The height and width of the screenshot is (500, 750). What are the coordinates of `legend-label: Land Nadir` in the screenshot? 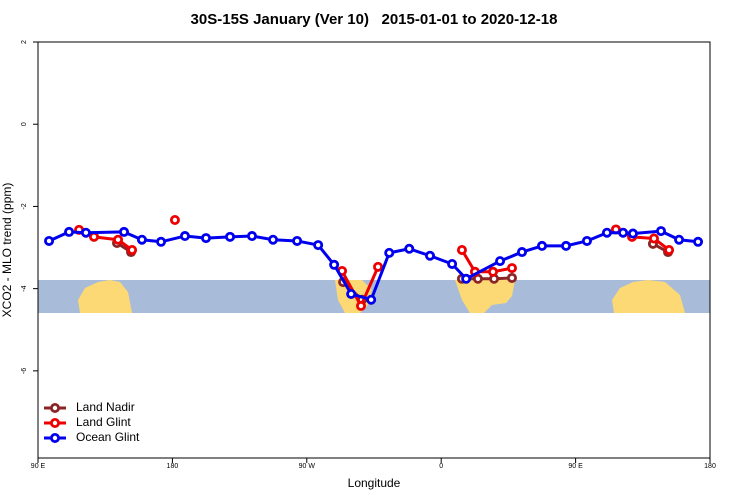 It's located at (105, 407).